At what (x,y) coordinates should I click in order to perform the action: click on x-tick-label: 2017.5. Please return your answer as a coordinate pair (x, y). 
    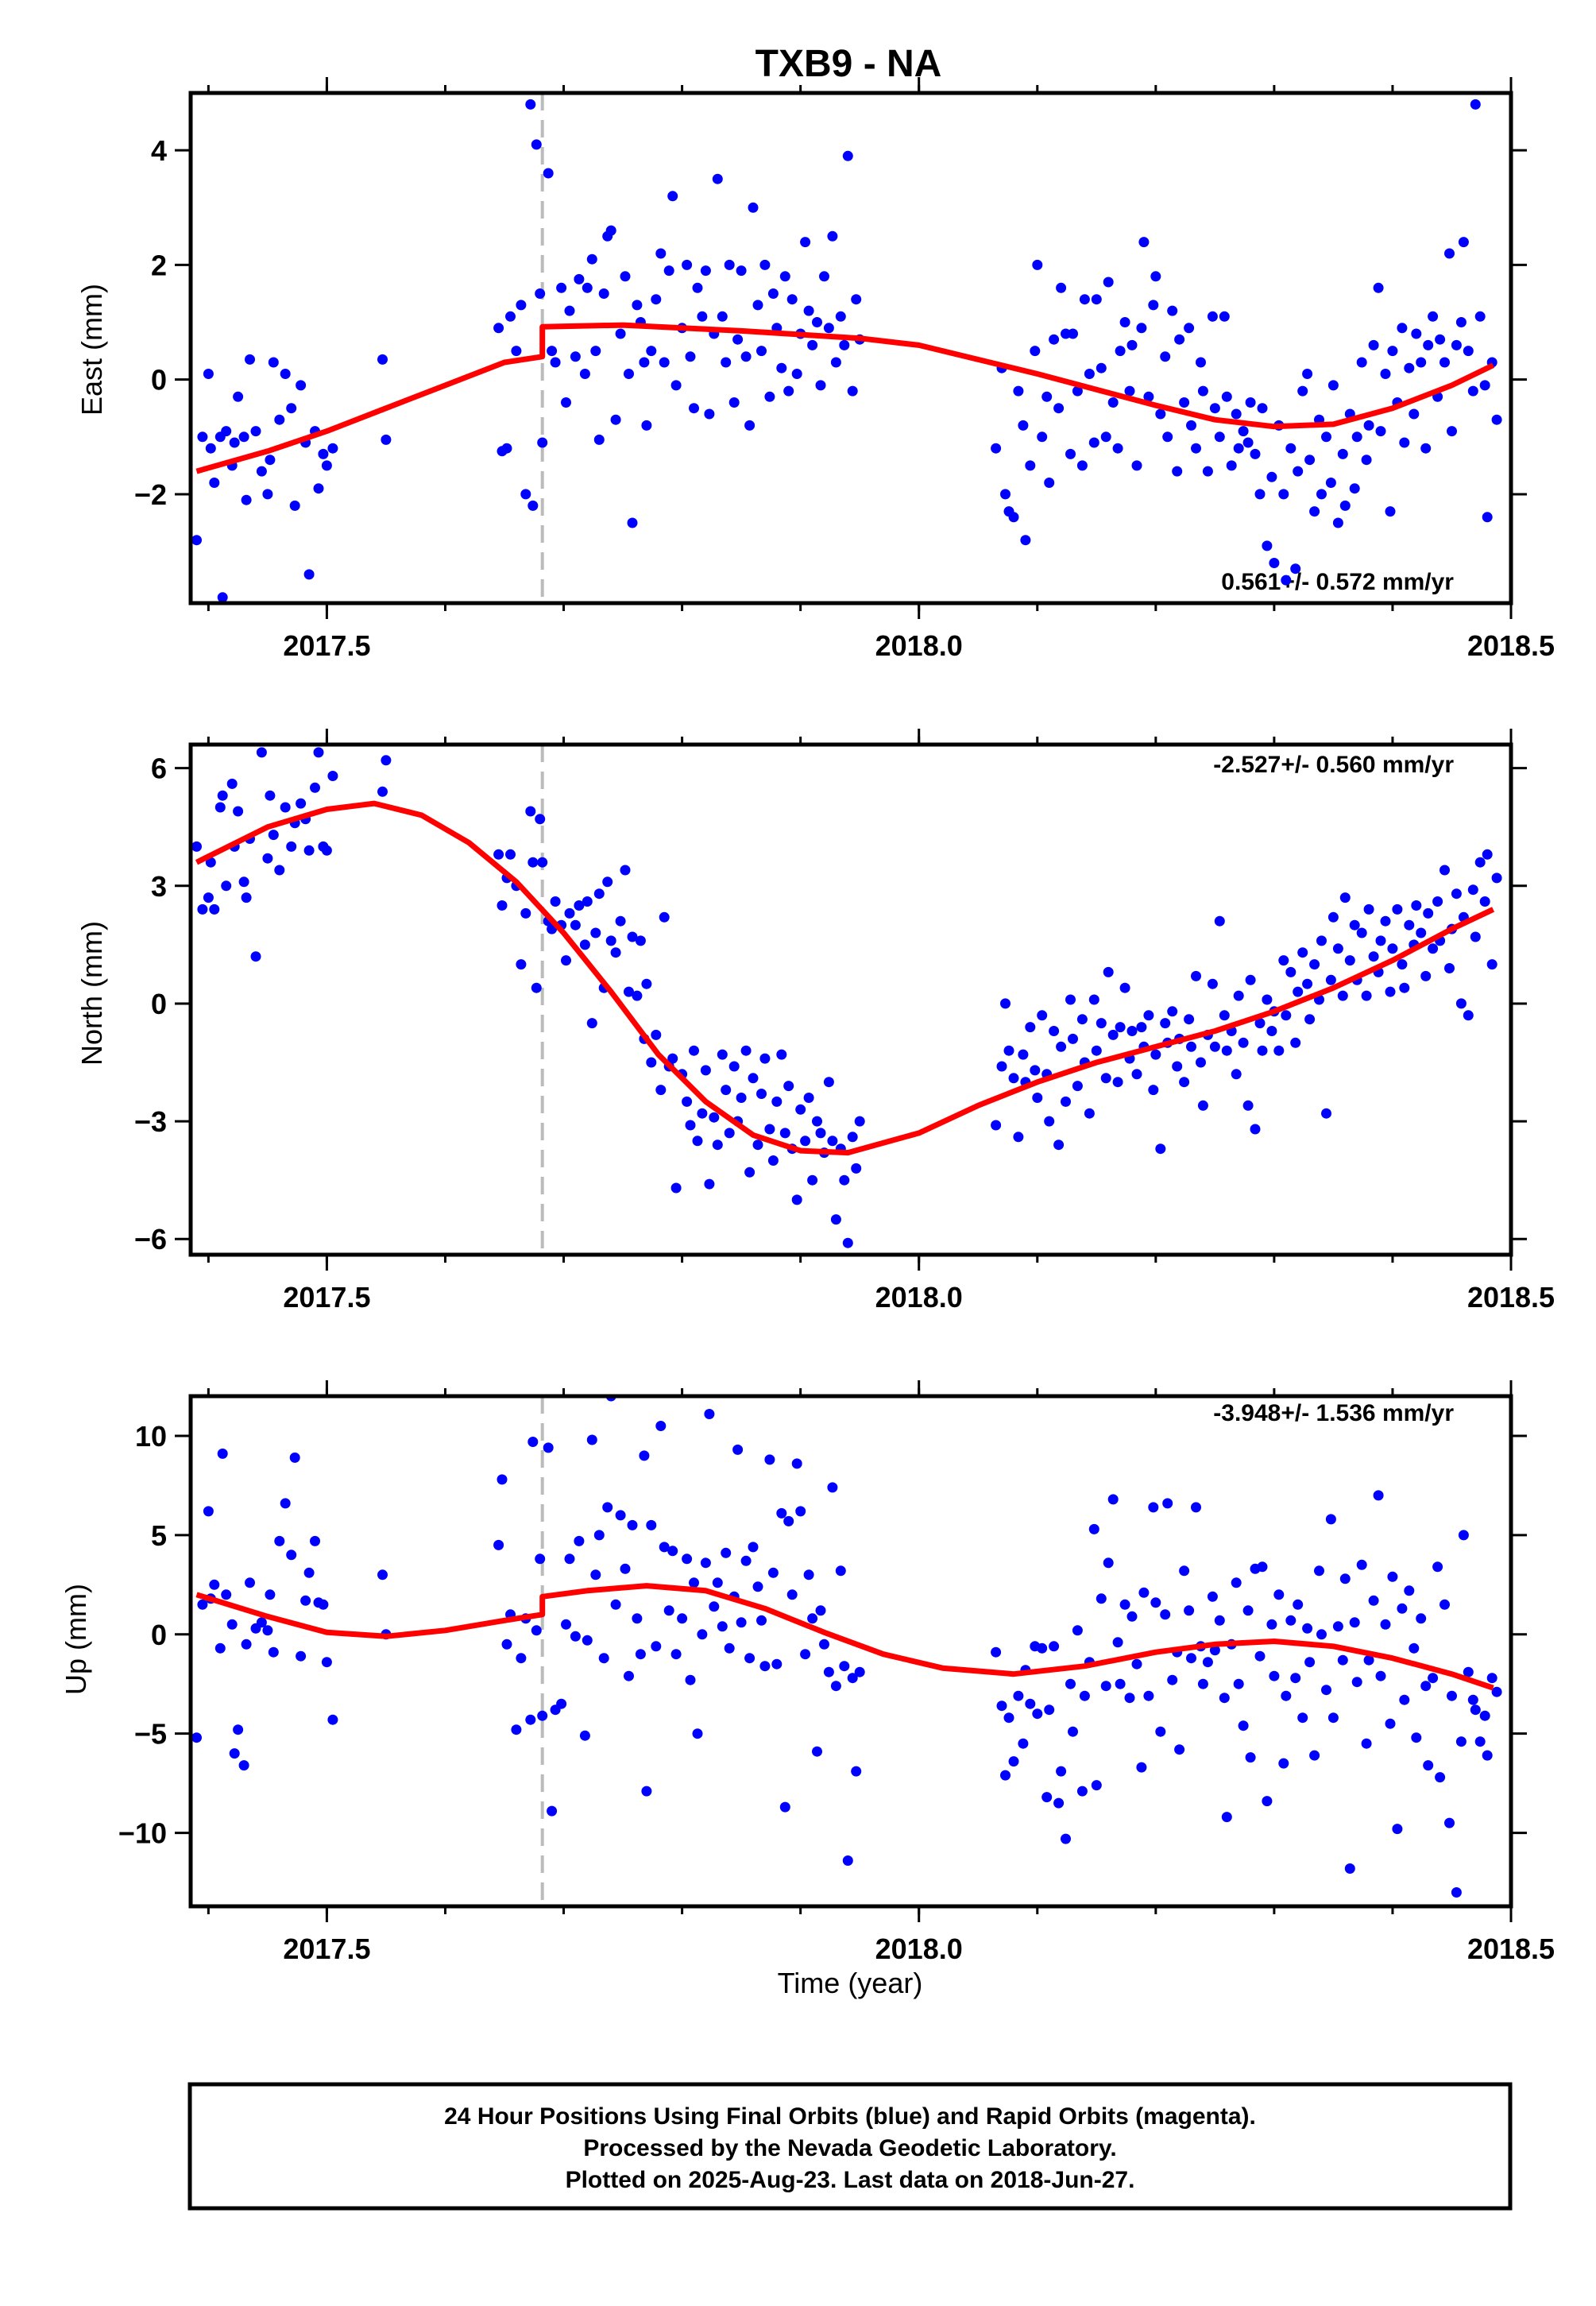
    Looking at the image, I should click on (326, 1297).